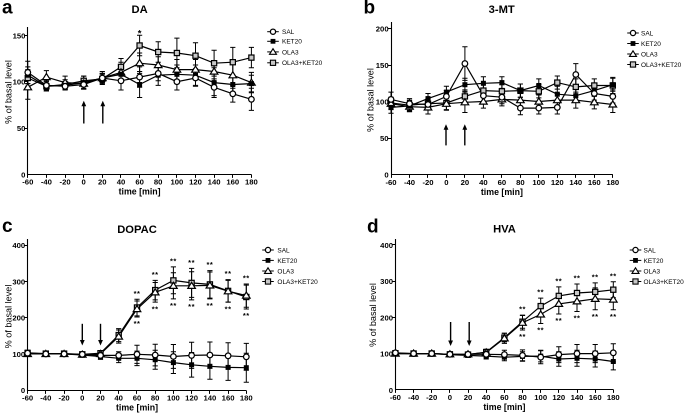 This screenshot has width=684, height=414. I want to click on svg-text: DOPAC, so click(137, 230).